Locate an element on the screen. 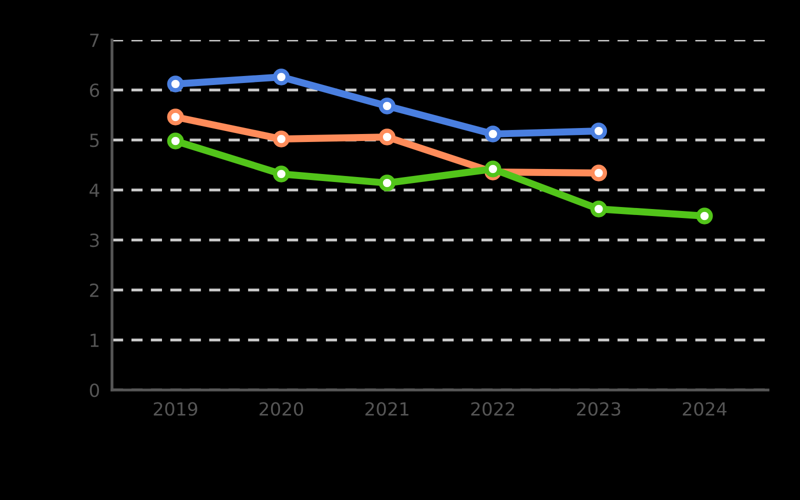 Image resolution: width=800 pixels, height=500 pixels. y-tick-label: 3 is located at coordinates (94, 240).